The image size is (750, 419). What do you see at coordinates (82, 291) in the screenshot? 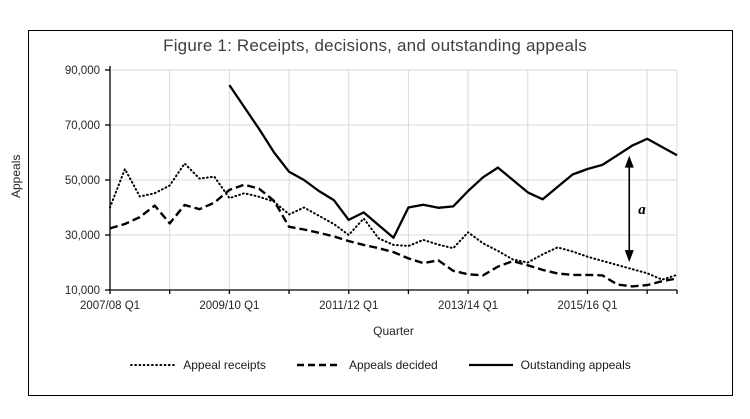
I see `y-tick-label: 10,000` at bounding box center [82, 291].